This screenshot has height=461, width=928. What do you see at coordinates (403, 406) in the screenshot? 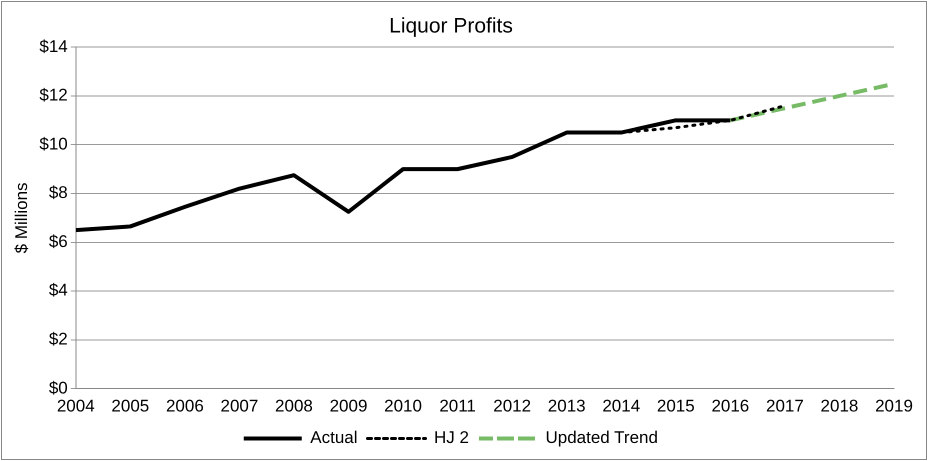
I see `x-tick-label: 2010` at bounding box center [403, 406].